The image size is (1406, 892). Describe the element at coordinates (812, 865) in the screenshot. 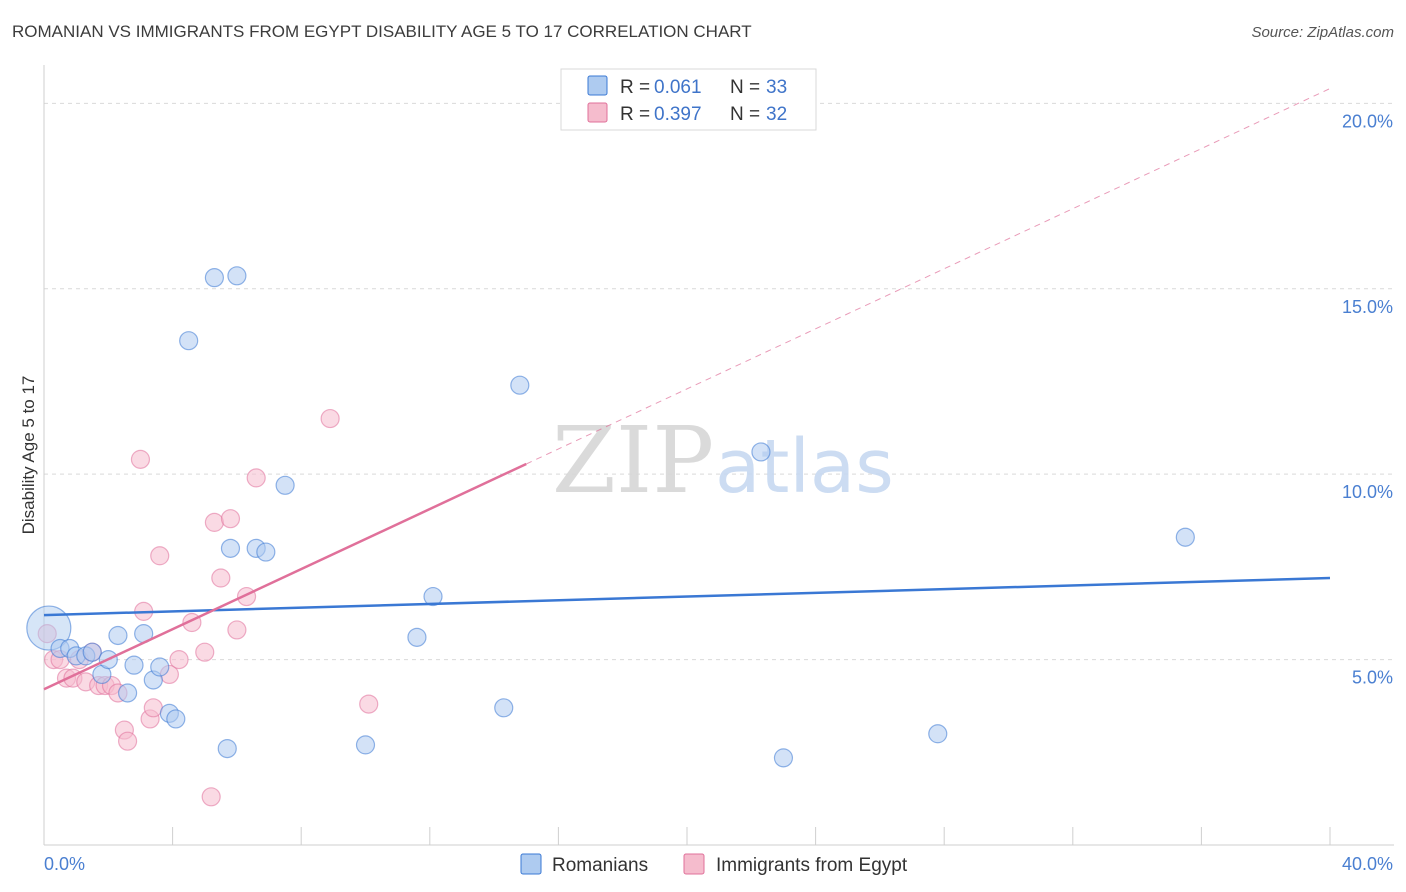

I see `bottom-legend-egypt: Immigrants from Egypt` at that location.